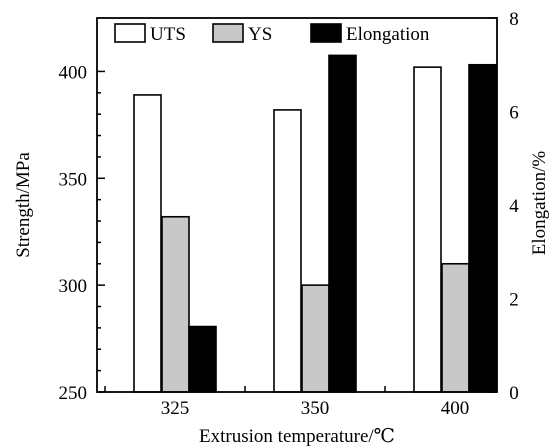 This screenshot has height=447, width=555. What do you see at coordinates (130, 33) in the screenshot?
I see `legend-swatch-uts` at bounding box center [130, 33].